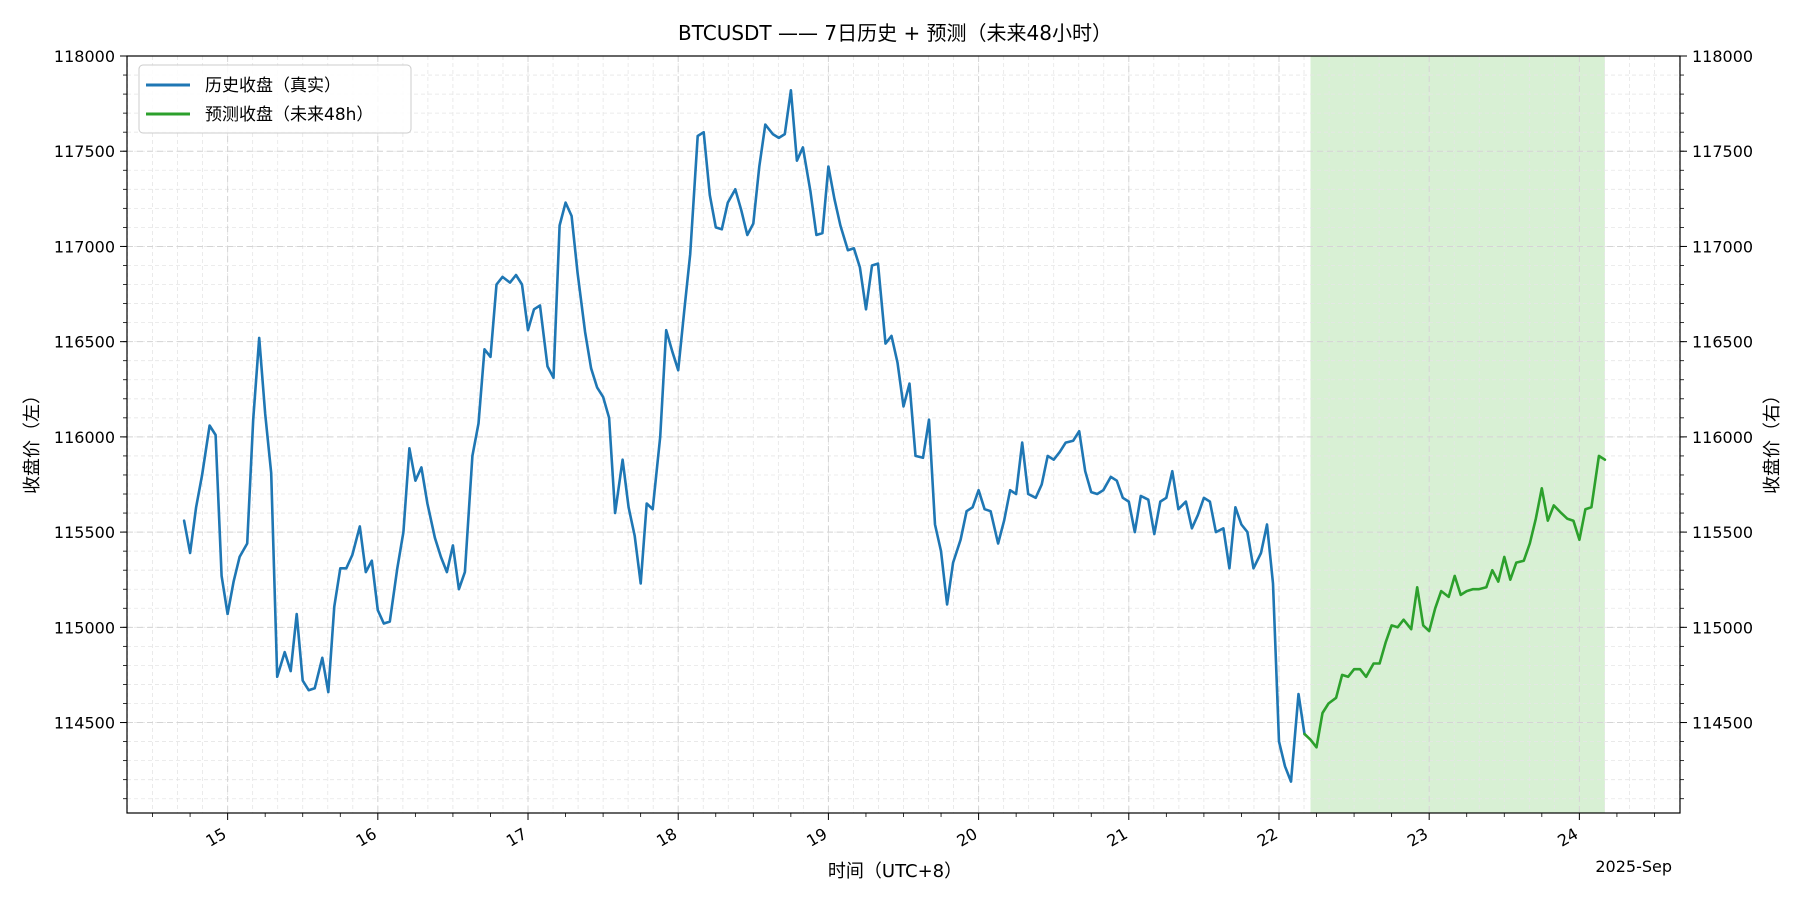 The width and height of the screenshot is (1800, 904). Describe the element at coordinates (289, 115) in the screenshot. I see `legend-label-forecast: 预测收盘（未来48h）` at that location.